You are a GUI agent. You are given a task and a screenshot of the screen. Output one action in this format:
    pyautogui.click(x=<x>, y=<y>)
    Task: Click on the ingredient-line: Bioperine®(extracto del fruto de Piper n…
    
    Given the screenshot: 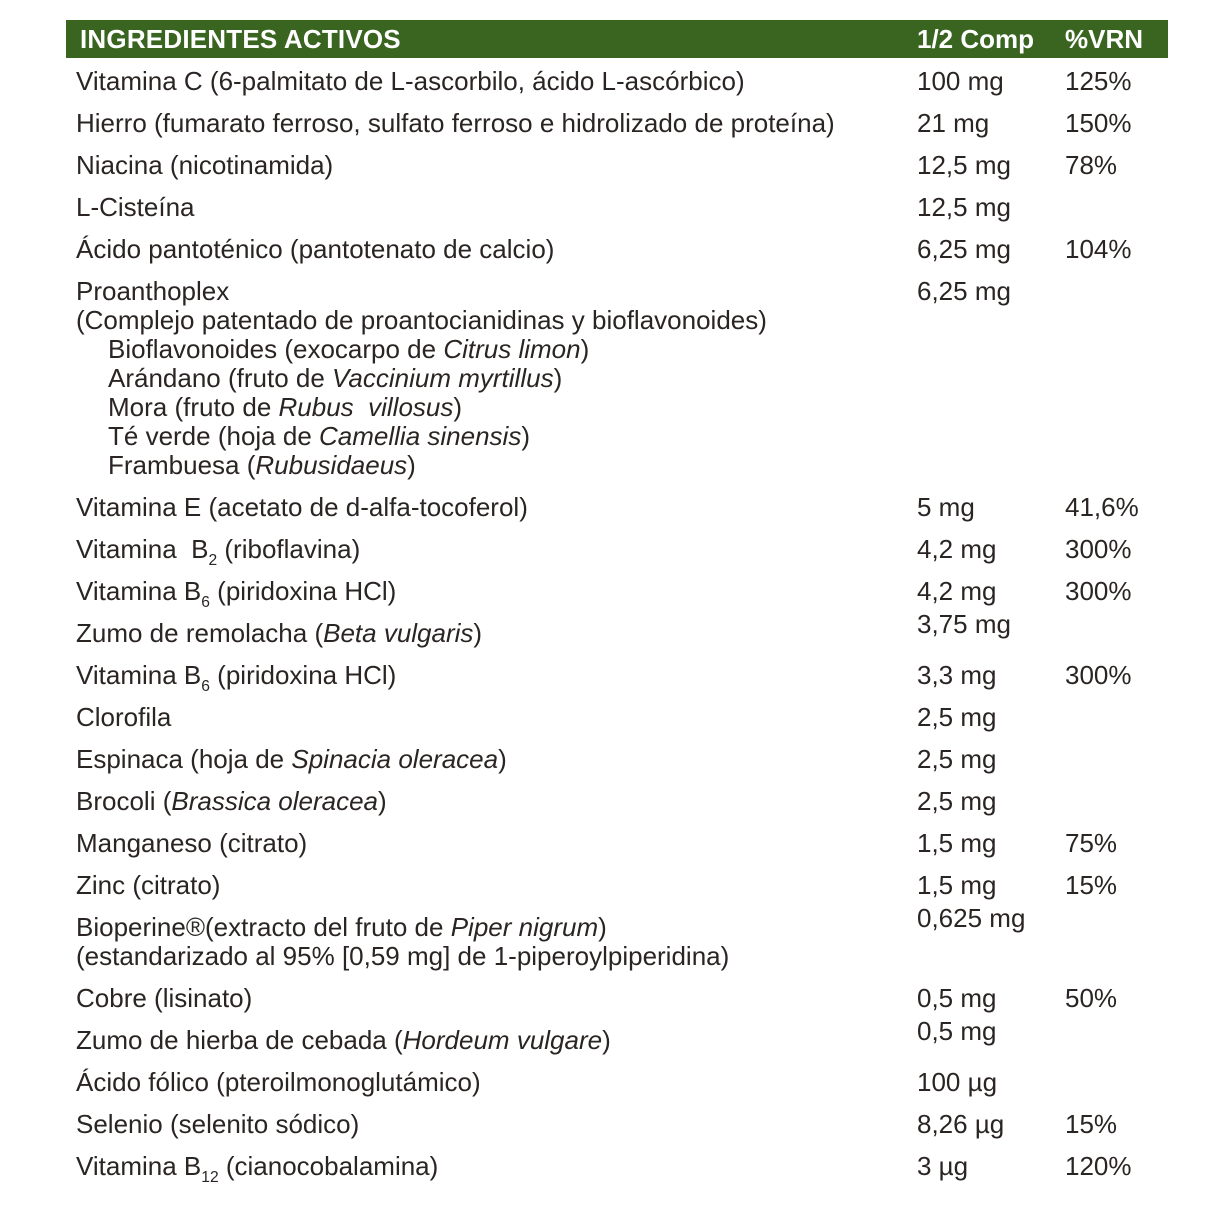 What is the action you would take?
    pyautogui.click(x=496, y=927)
    